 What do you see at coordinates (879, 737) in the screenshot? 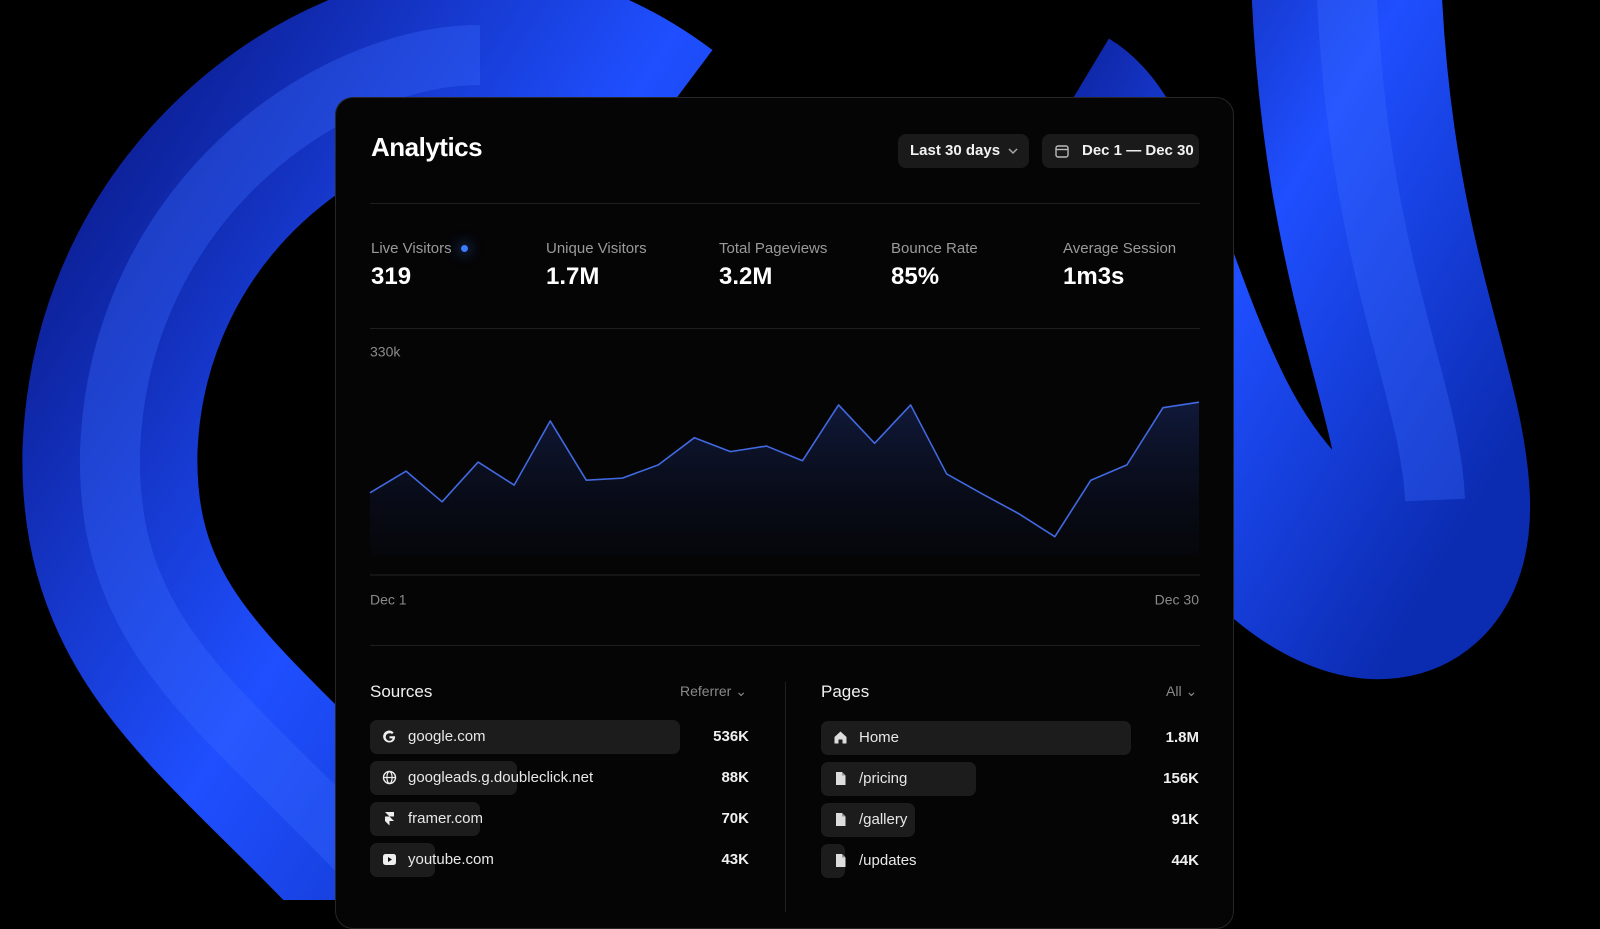
I see `row-name: Home` at bounding box center [879, 737].